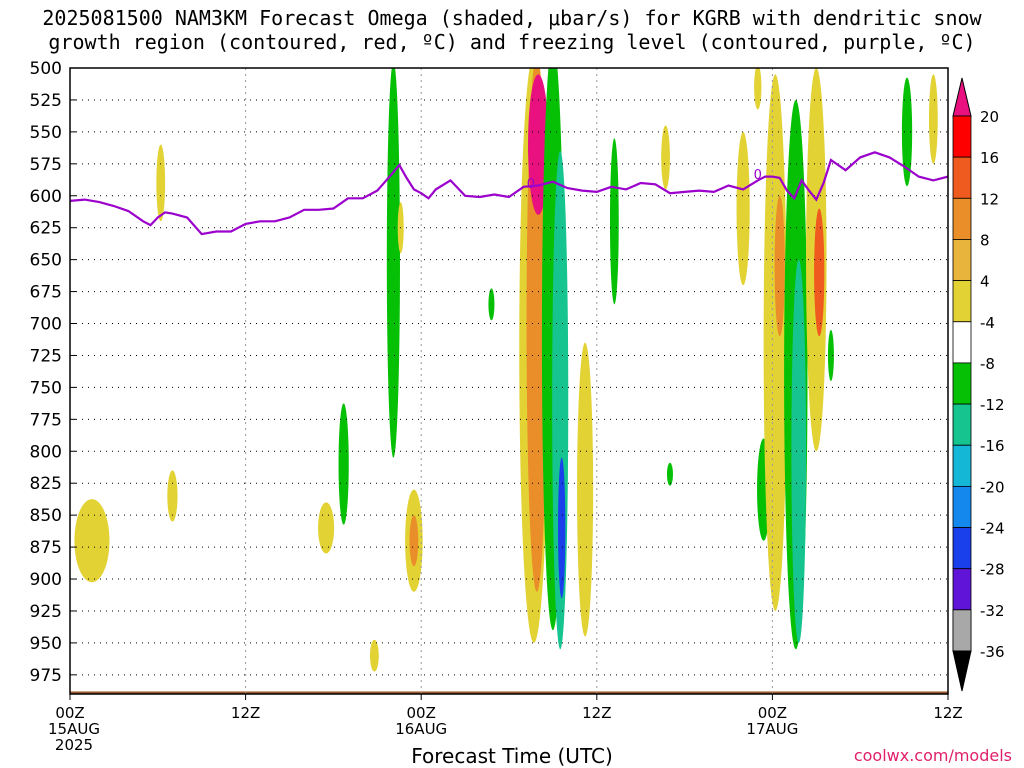 The image size is (1024, 768). What do you see at coordinates (992, 487) in the screenshot?
I see `colorbar-label-9: -20` at bounding box center [992, 487].